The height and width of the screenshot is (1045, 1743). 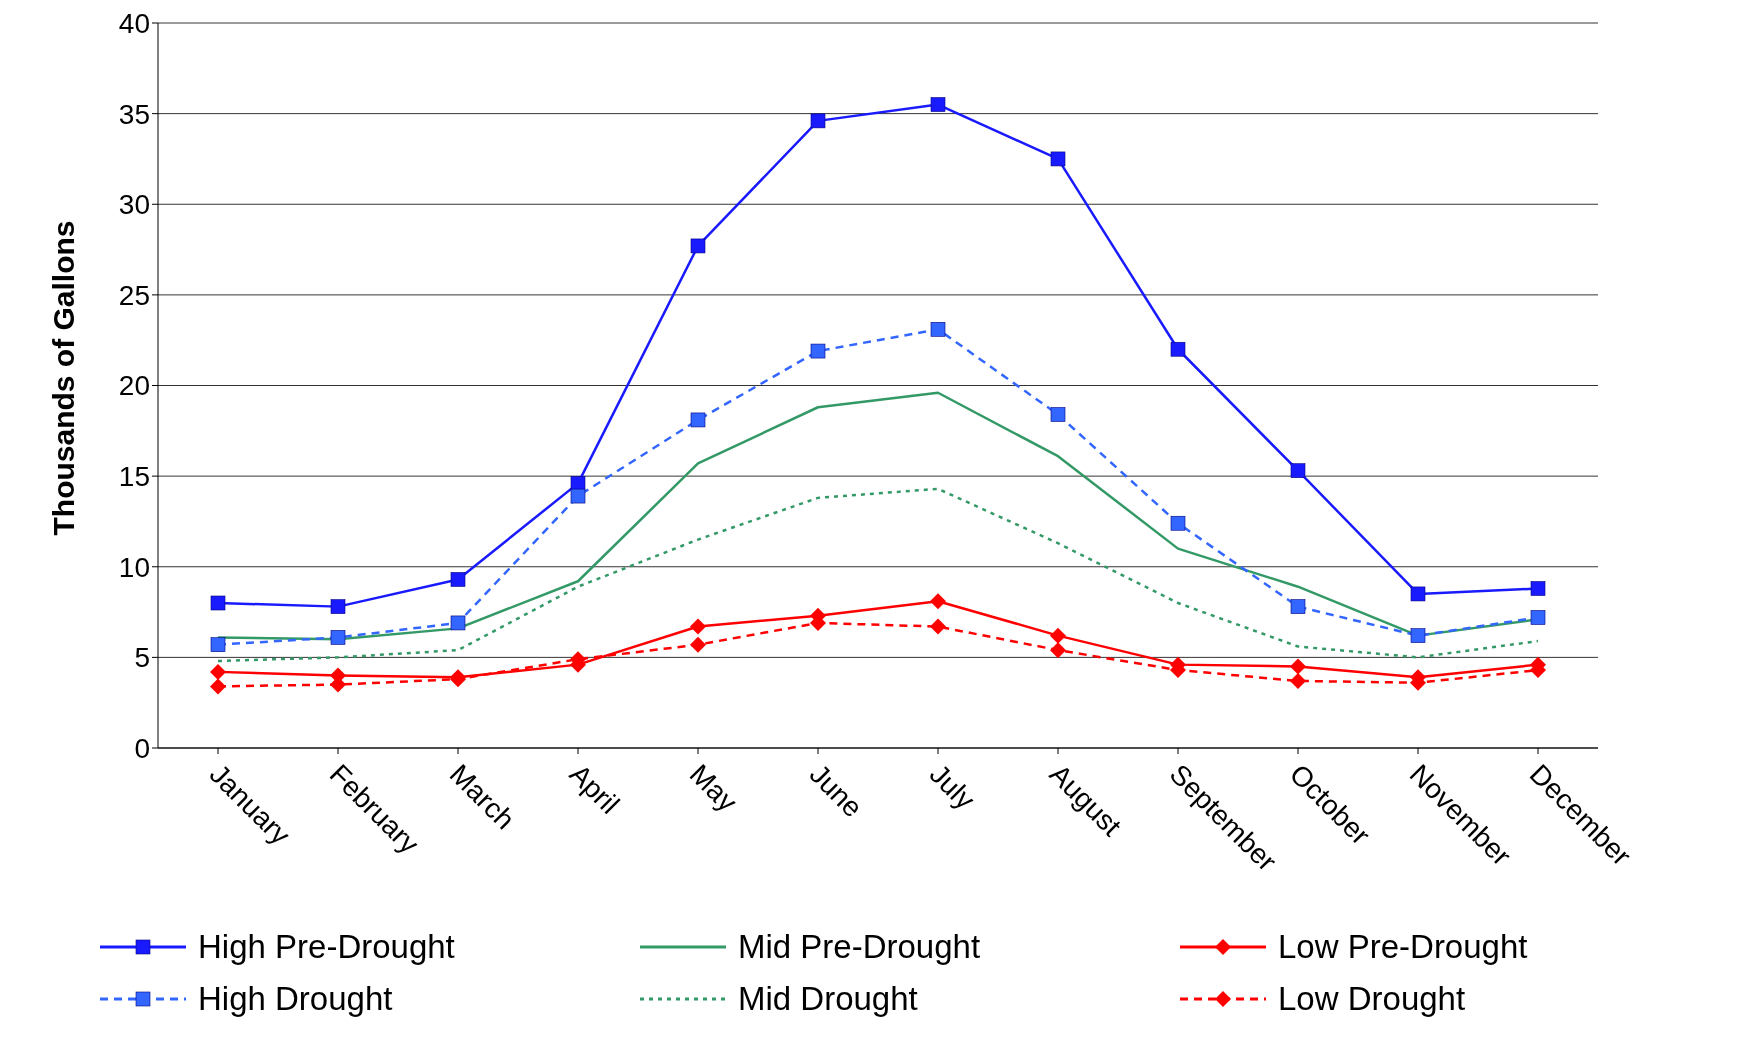 I want to click on x-tick-label: April, so click(x=594, y=789).